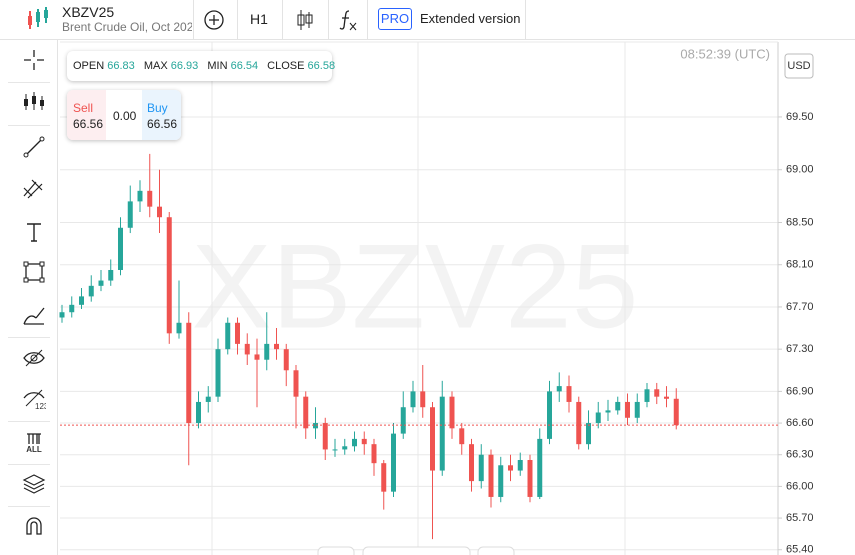 This screenshot has height=555, width=855. What do you see at coordinates (34, 316) in the screenshot?
I see `brush-tool` at bounding box center [34, 316].